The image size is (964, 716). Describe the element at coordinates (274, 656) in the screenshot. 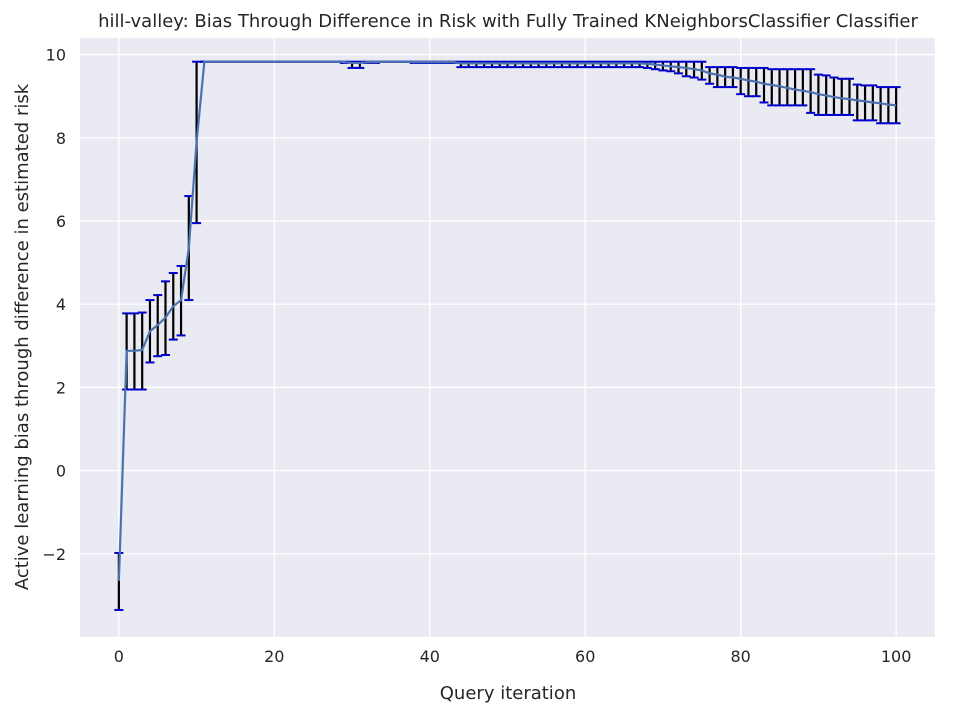

I see `x-tick-label: 20` at that location.